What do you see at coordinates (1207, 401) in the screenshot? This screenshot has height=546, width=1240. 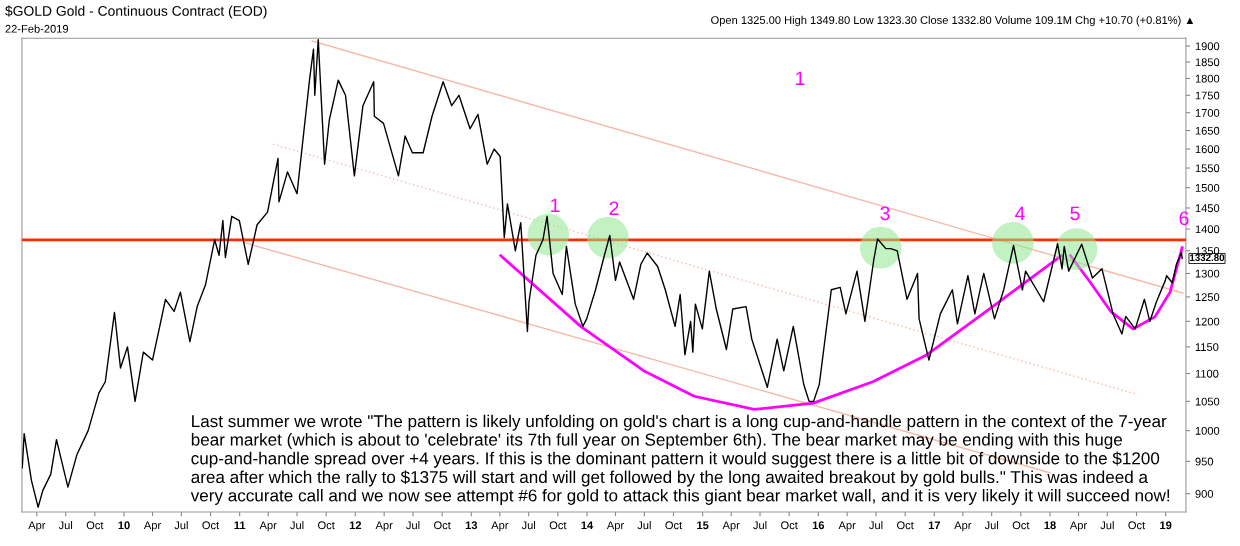 I see `y-tick-label: 1050` at bounding box center [1207, 401].